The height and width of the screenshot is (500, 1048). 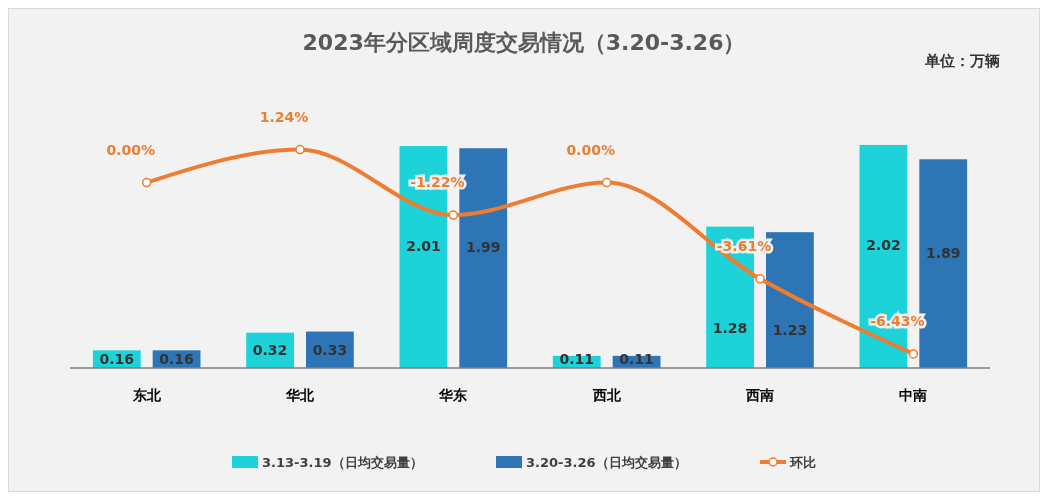 I want to click on x-tick-label: 华北, so click(x=300, y=395).